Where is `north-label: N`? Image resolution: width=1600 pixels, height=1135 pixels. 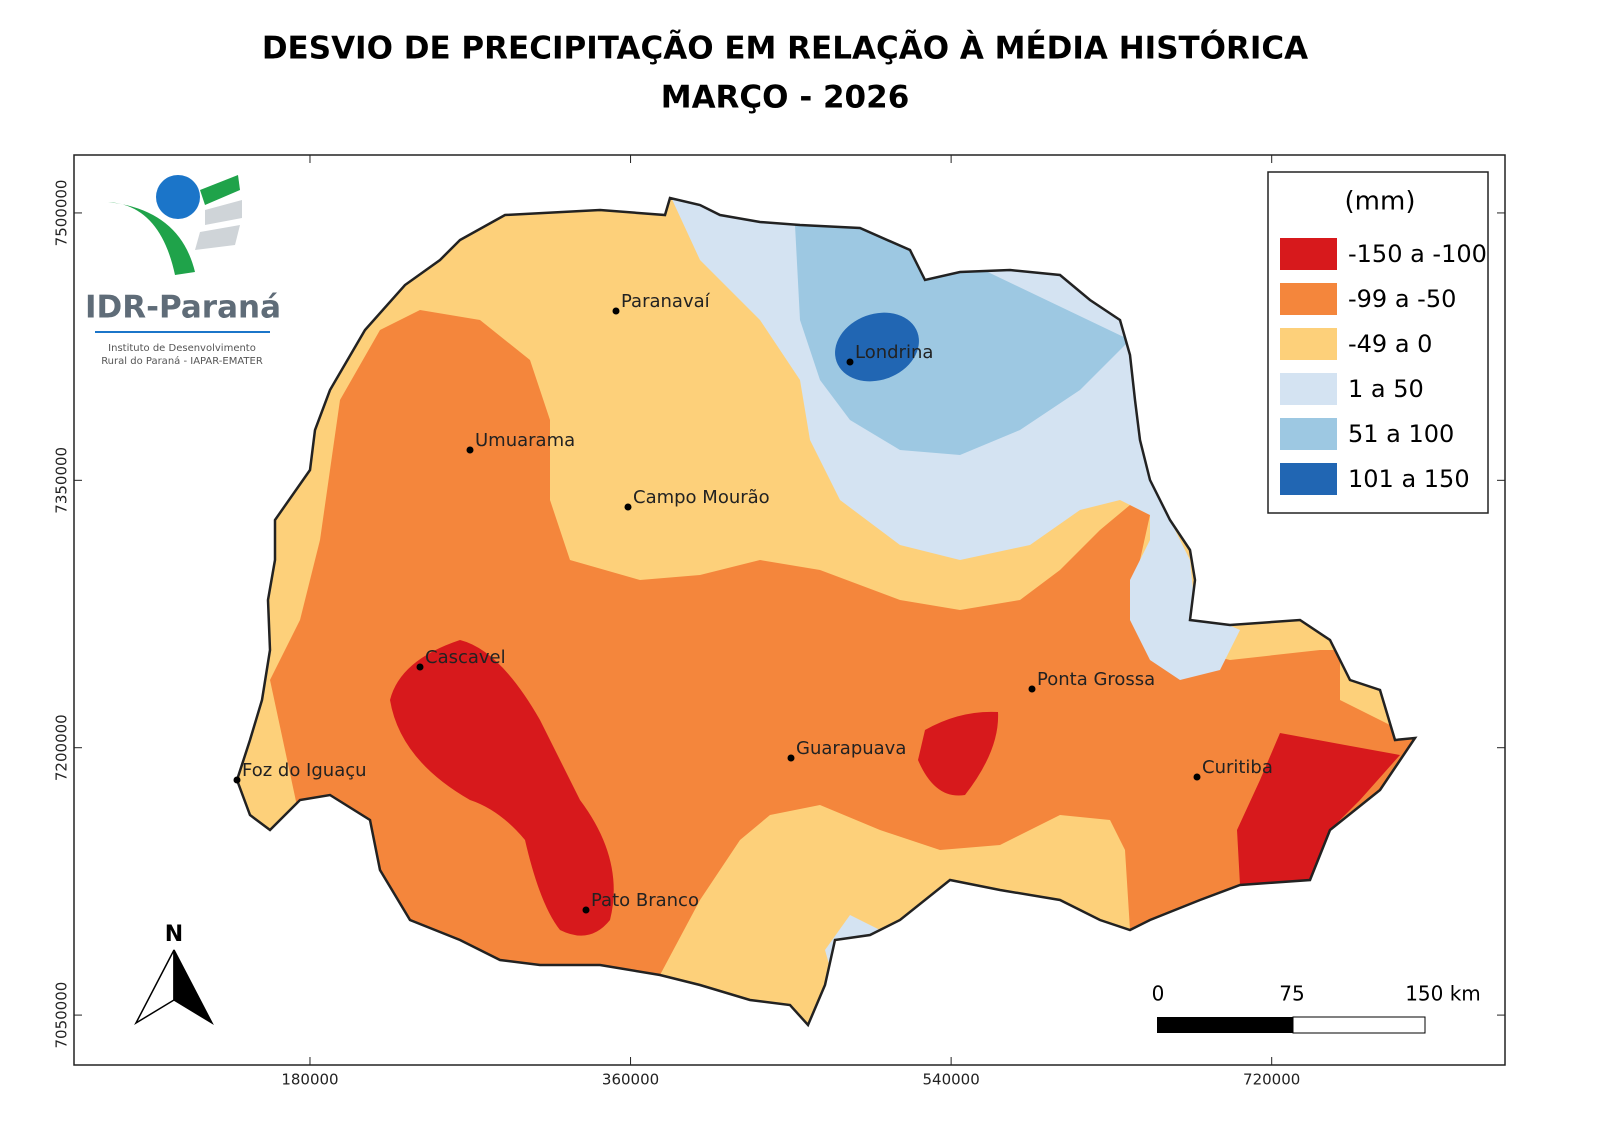
north-label: N is located at coordinates (174, 934).